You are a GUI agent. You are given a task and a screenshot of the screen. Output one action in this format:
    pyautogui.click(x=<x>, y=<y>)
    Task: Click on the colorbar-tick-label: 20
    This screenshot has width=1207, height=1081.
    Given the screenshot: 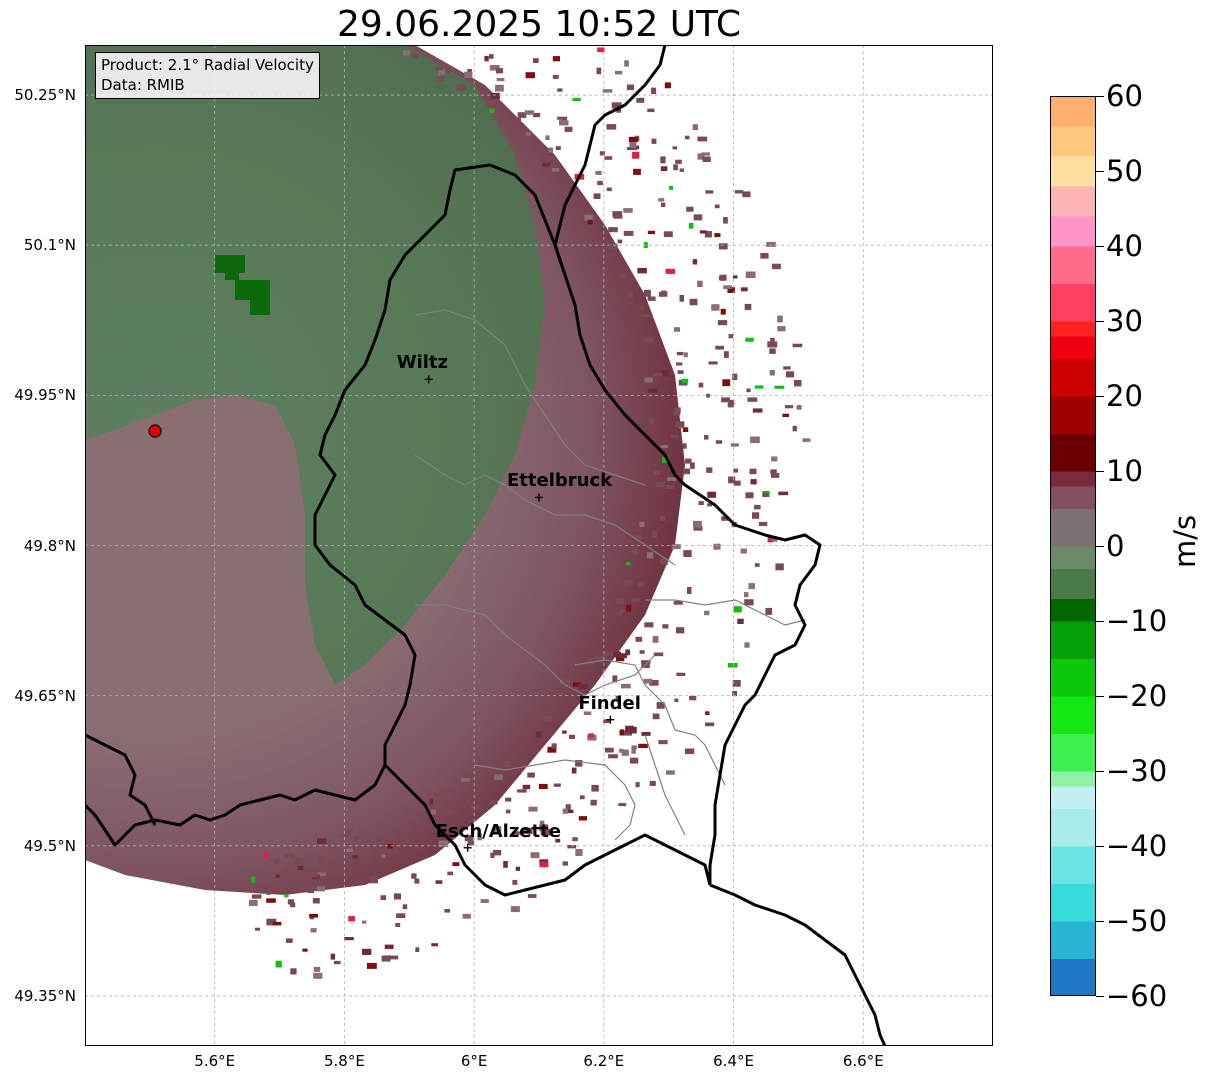 What is the action you would take?
    pyautogui.click(x=1124, y=396)
    